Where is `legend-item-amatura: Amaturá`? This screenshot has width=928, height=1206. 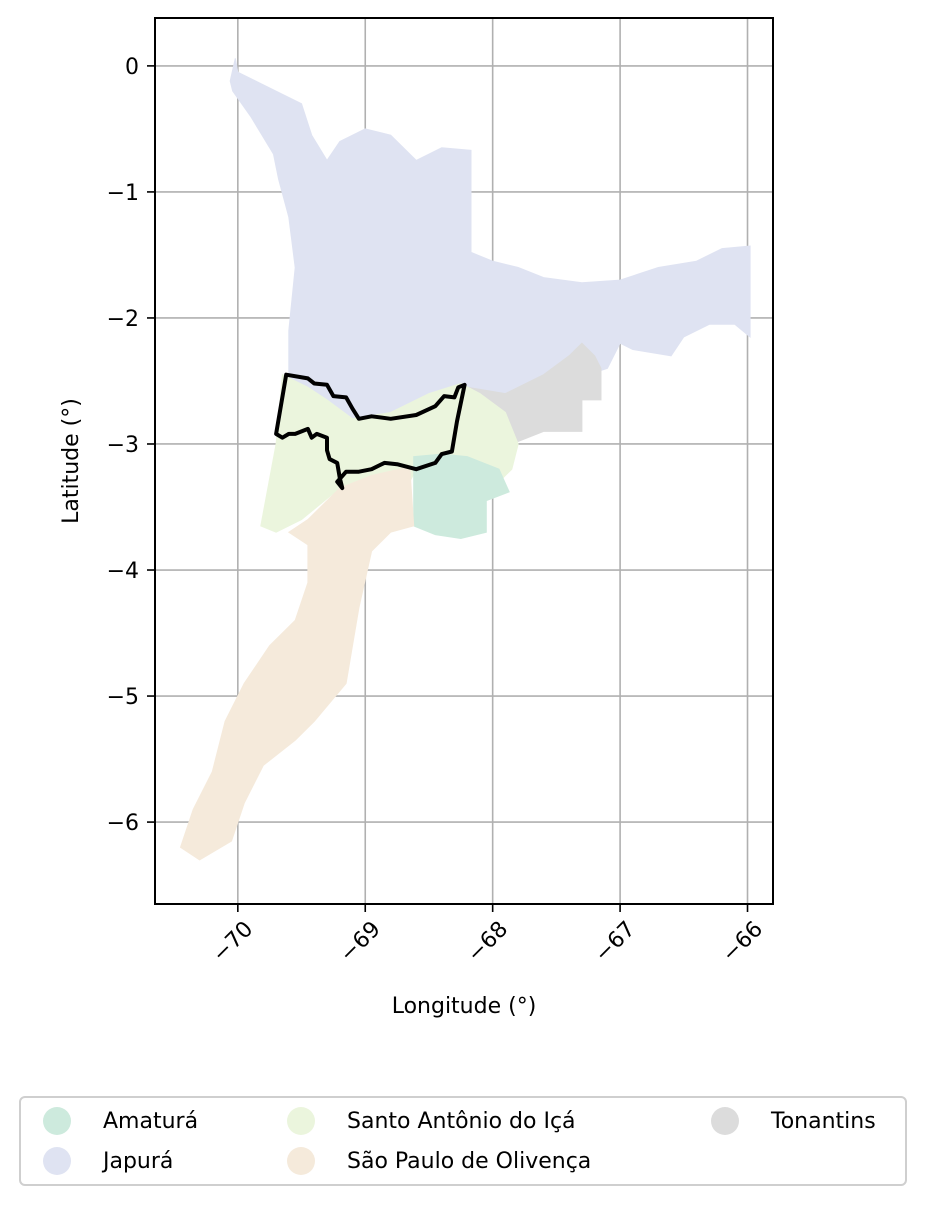
legend-item-amatura: Amaturá is located at coordinates (120, 1121).